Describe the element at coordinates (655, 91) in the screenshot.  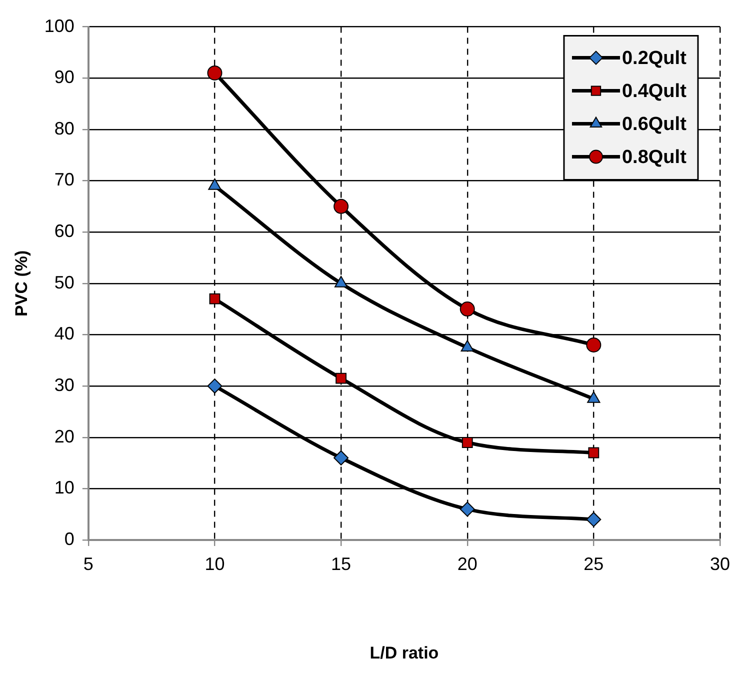
I see `legend-label: 0.4Qult` at that location.